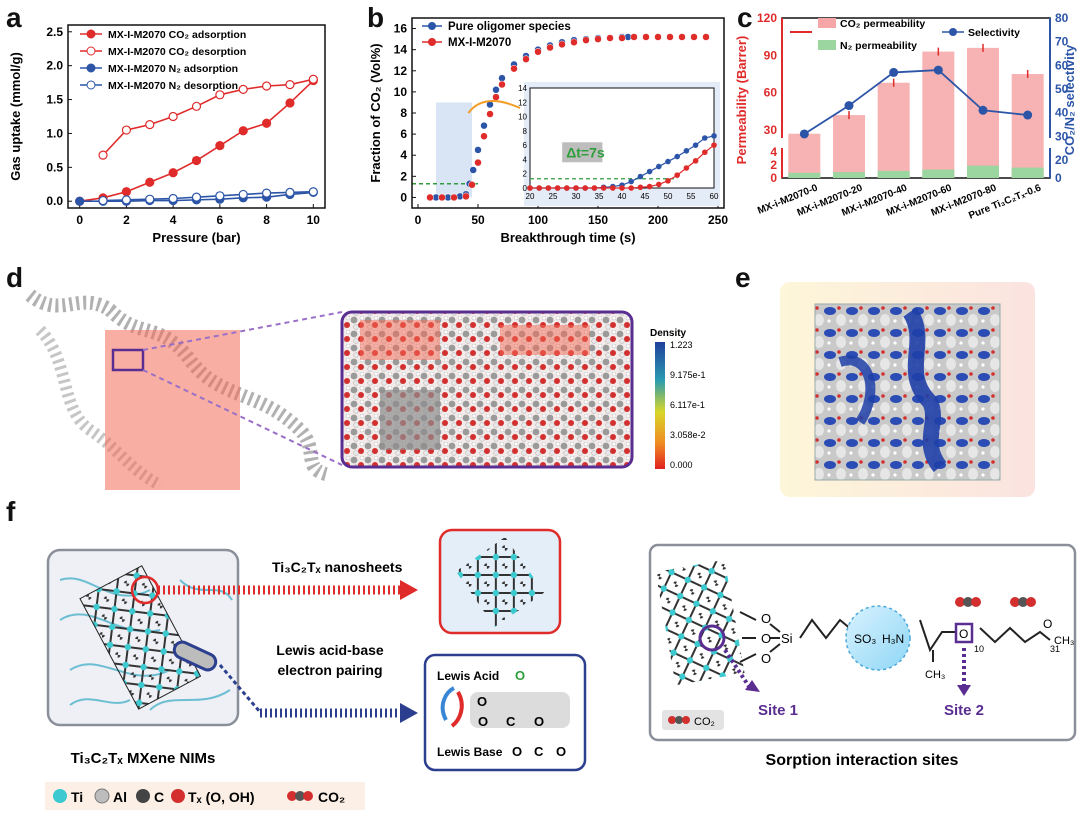 The width and height of the screenshot is (1080, 820). What do you see at coordinates (479, 43) in the screenshot?
I see `legend-label: MX-I-M2070` at bounding box center [479, 43].